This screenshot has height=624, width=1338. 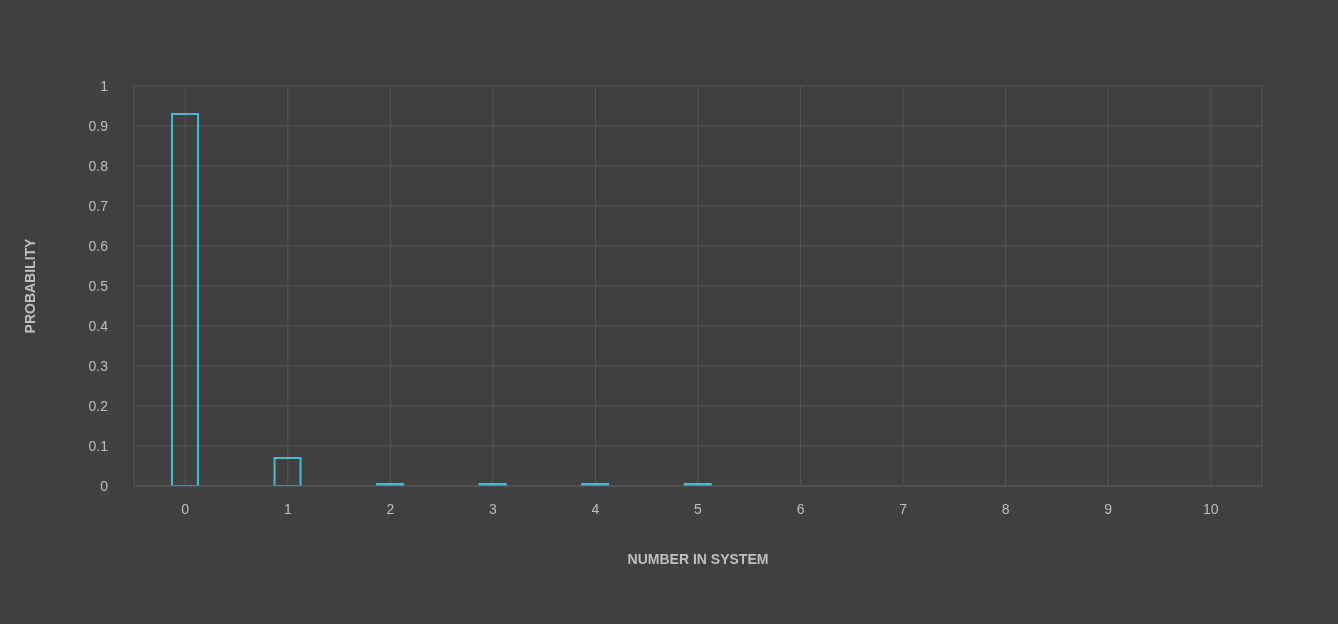 I want to click on x-tick-label: 10, so click(x=1210, y=508).